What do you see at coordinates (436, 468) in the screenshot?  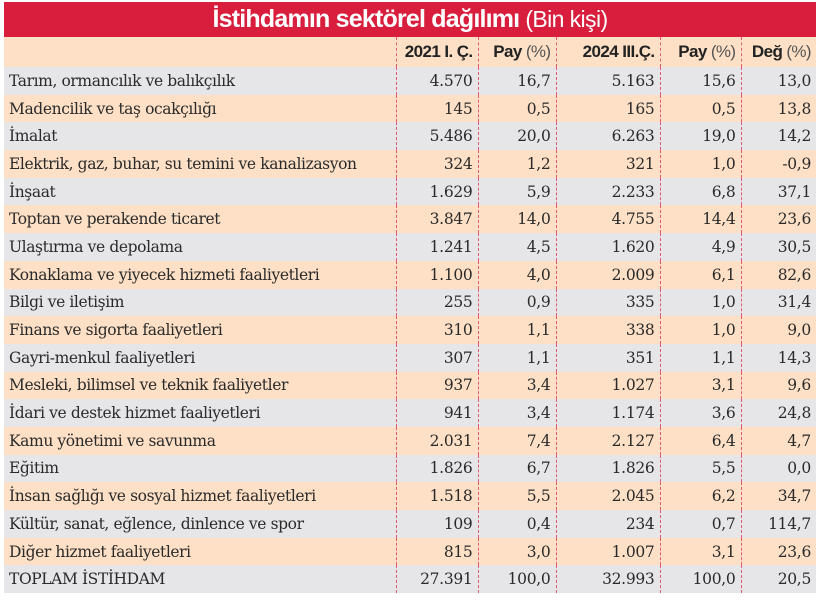 I see `value-2021: 1.826` at bounding box center [436, 468].